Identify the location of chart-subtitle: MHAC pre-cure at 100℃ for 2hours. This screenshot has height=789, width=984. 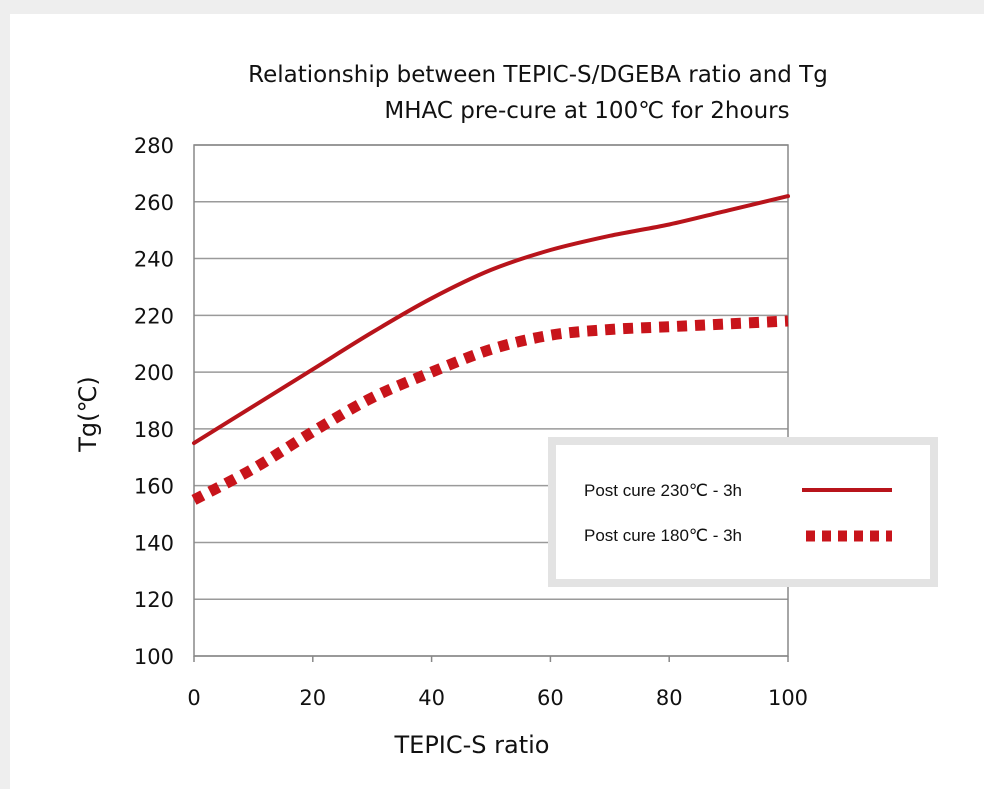
(586, 111).